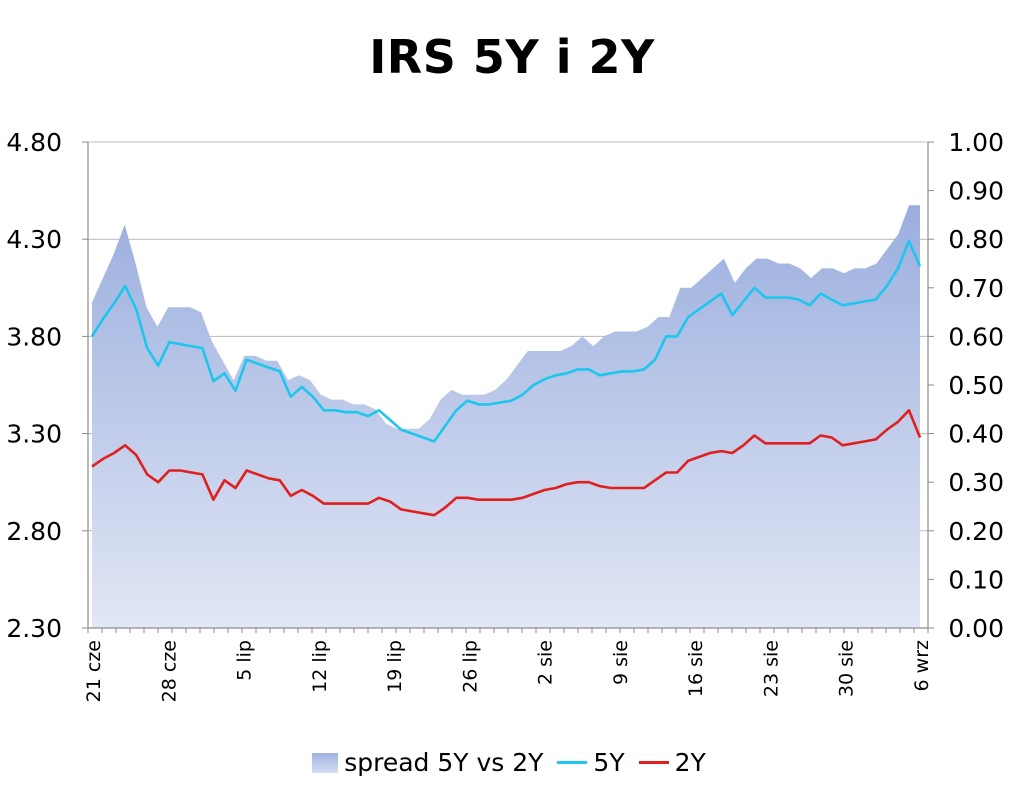 This screenshot has width=1024, height=791. Describe the element at coordinates (609, 762) in the screenshot. I see `legend-label-5y: 5Y` at that location.